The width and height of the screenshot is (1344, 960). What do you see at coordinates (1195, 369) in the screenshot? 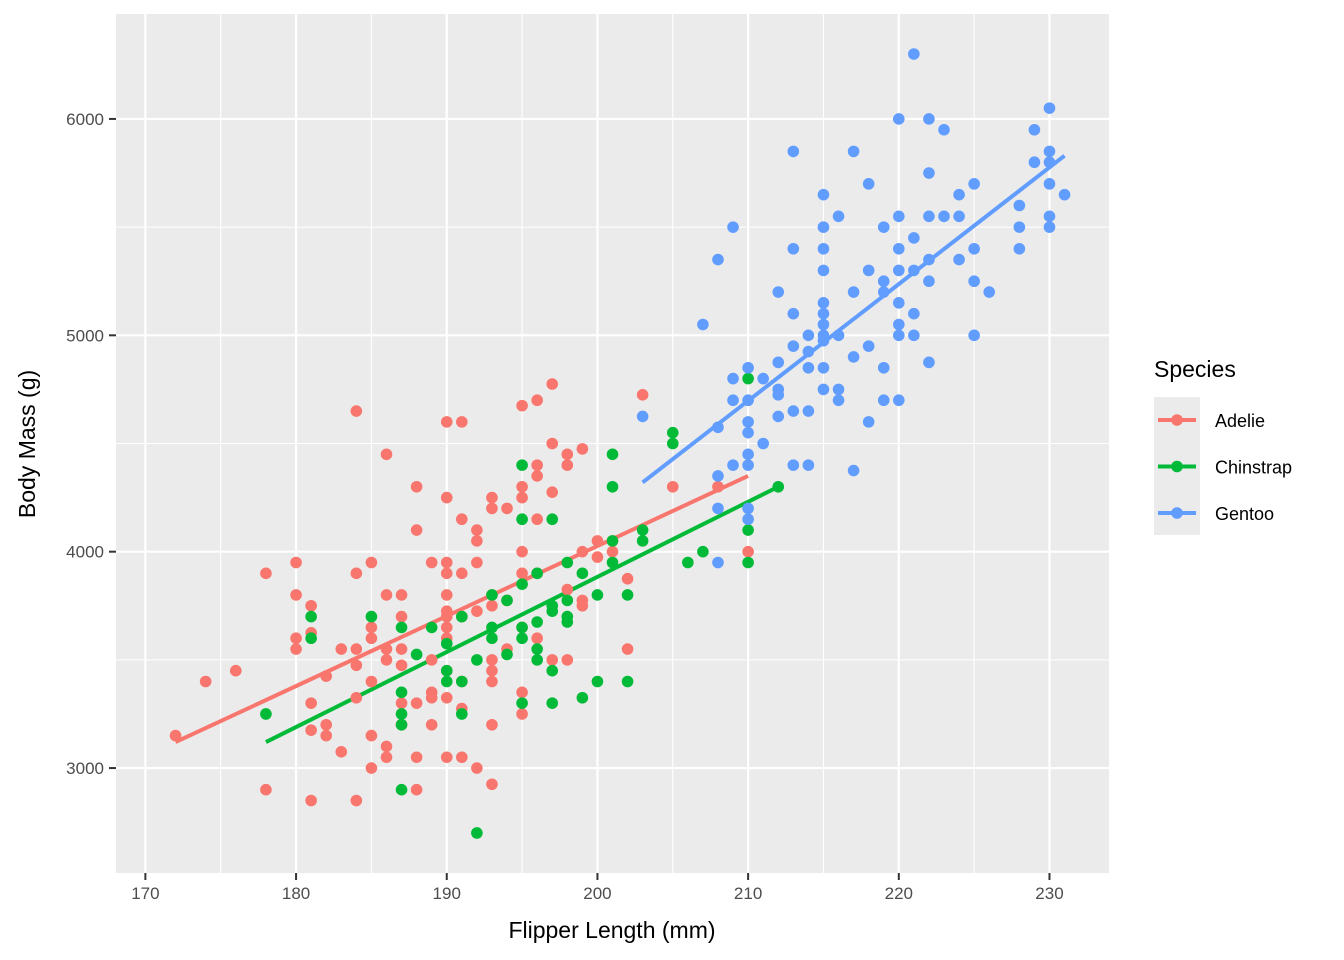
I see `legend-title: Species` at bounding box center [1195, 369].